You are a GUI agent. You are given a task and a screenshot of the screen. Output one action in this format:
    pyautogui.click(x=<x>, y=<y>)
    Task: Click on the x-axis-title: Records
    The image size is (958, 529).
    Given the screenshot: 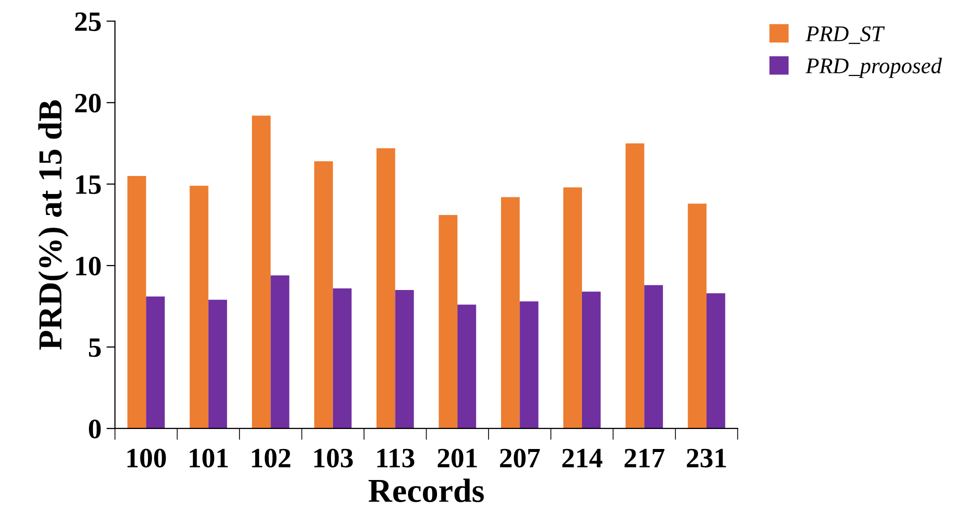 What is the action you would take?
    pyautogui.click(x=426, y=490)
    